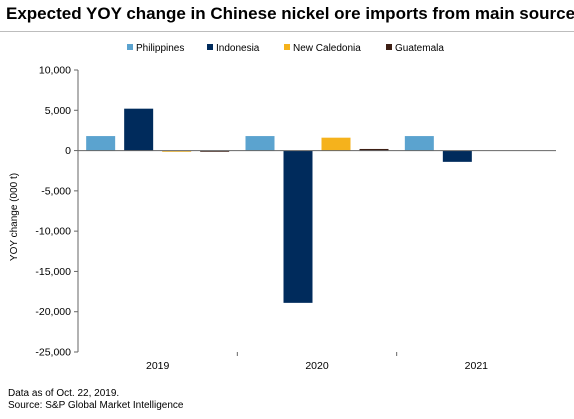 Image resolution: width=574 pixels, height=419 pixels. Describe the element at coordinates (317, 366) in the screenshot. I see `x-tick-label: 2020` at that location.